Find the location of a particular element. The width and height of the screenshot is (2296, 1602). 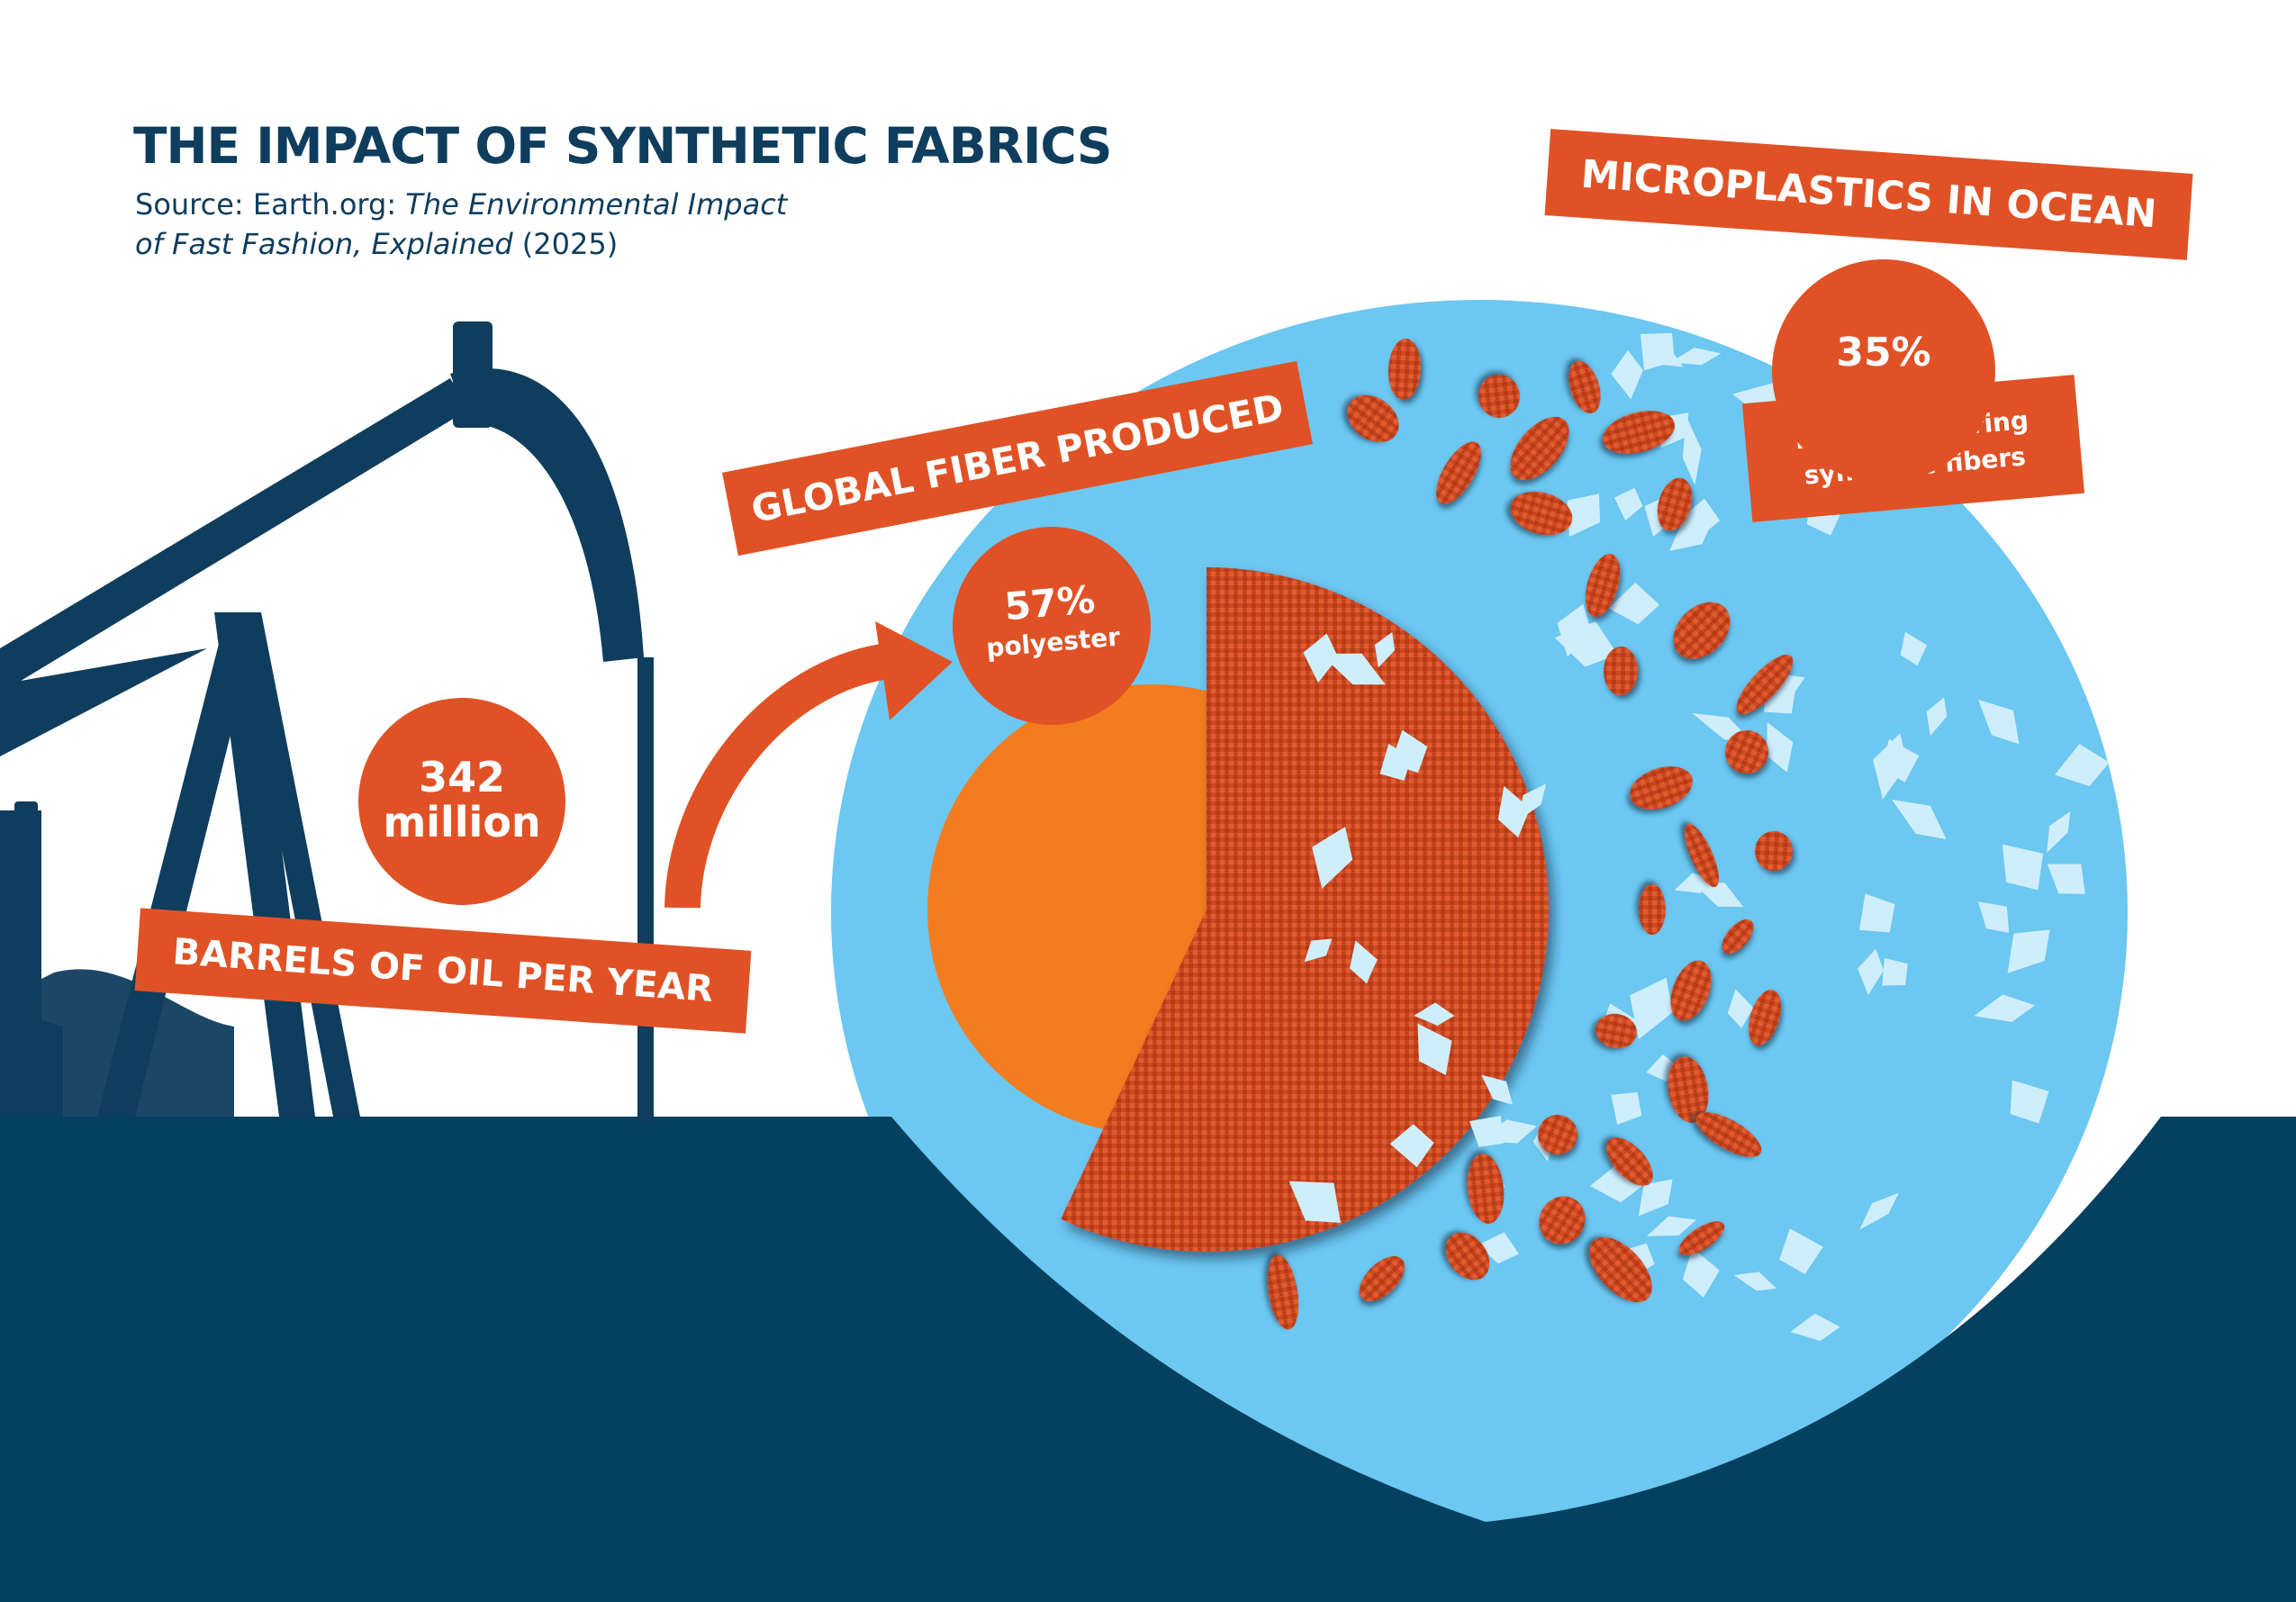

source-prefix: Source: Earth.org: is located at coordinates (270, 204).